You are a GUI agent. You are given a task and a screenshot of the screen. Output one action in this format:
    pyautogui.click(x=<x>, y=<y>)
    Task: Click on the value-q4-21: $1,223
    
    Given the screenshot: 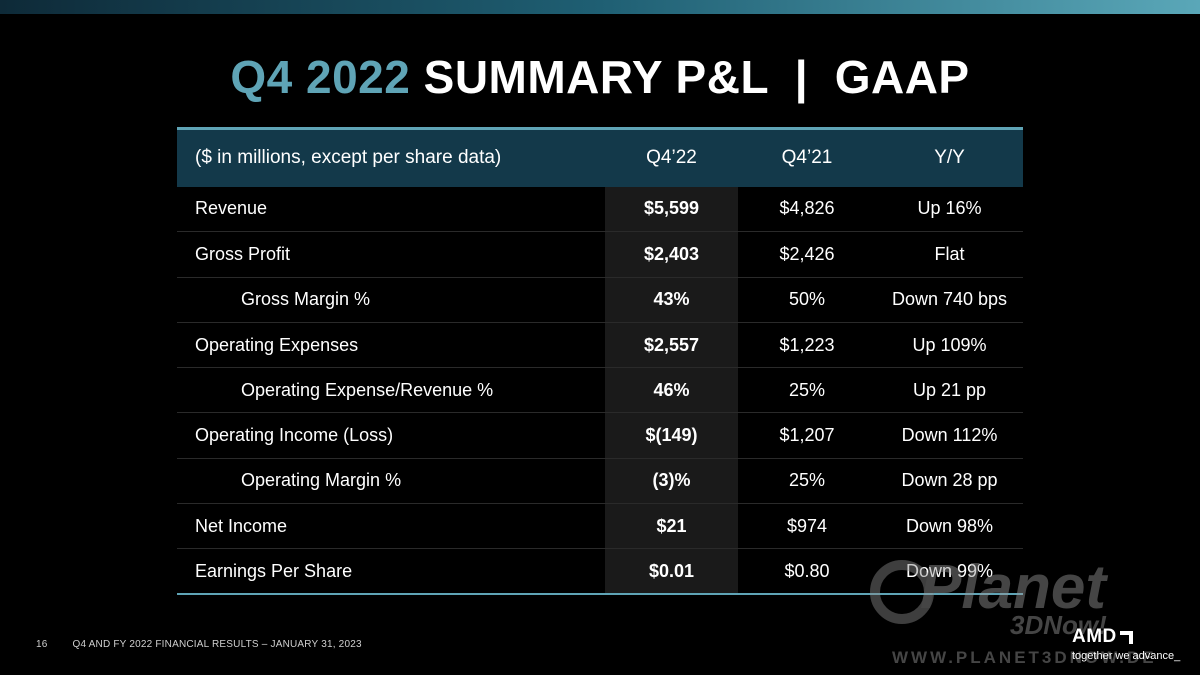 What is the action you would take?
    pyautogui.click(x=807, y=345)
    